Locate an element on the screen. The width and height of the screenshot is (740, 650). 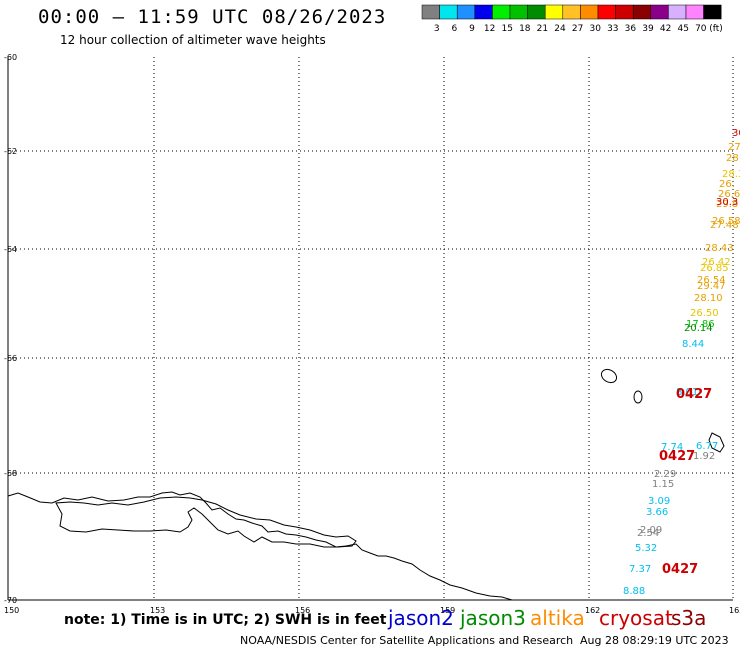
wave-height-label: 29.47 is located at coordinates (711, 286).